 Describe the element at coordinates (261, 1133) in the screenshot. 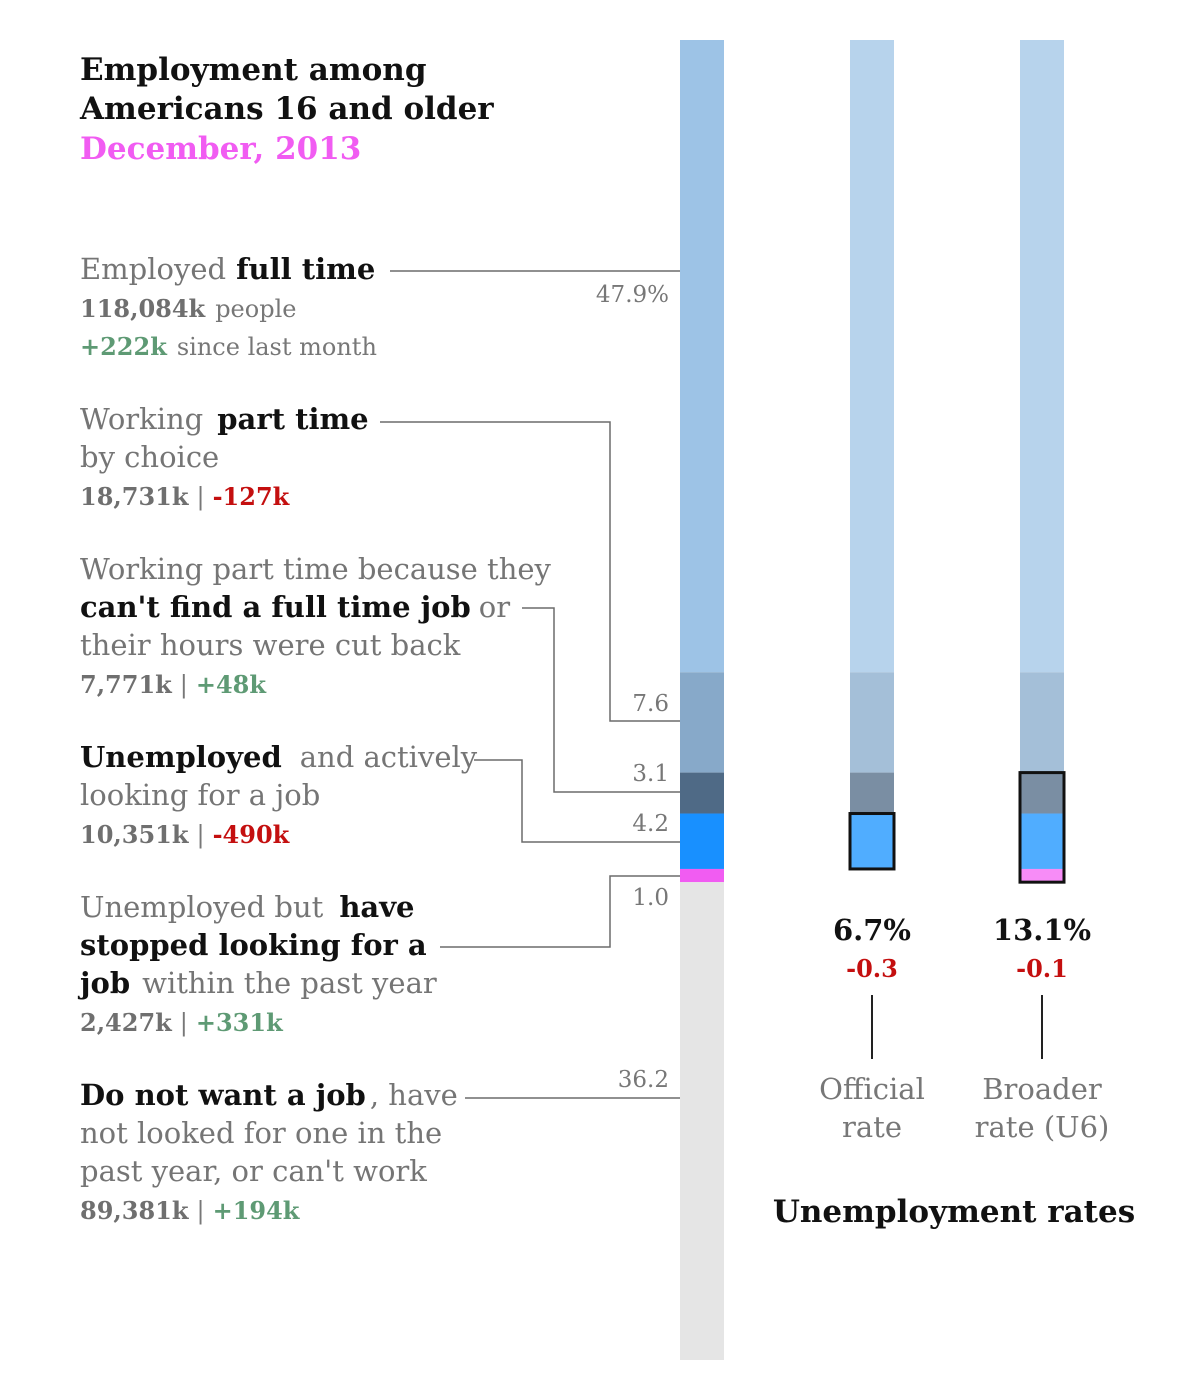

I see `label-not-in-labor-force-line2: not looked for one in the` at that location.